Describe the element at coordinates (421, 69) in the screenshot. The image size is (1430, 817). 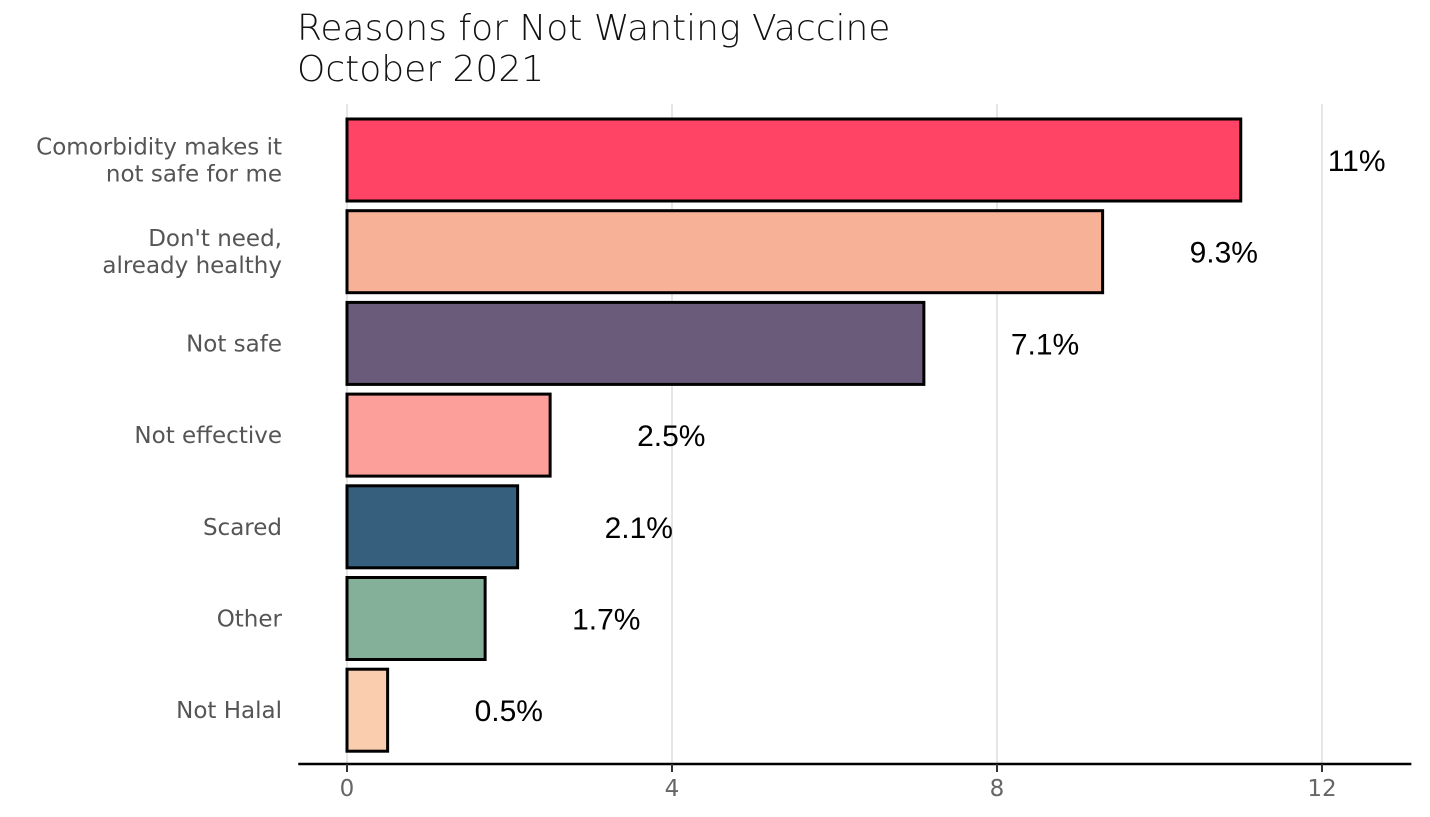
I see `chart-subtitle: October 2021` at that location.